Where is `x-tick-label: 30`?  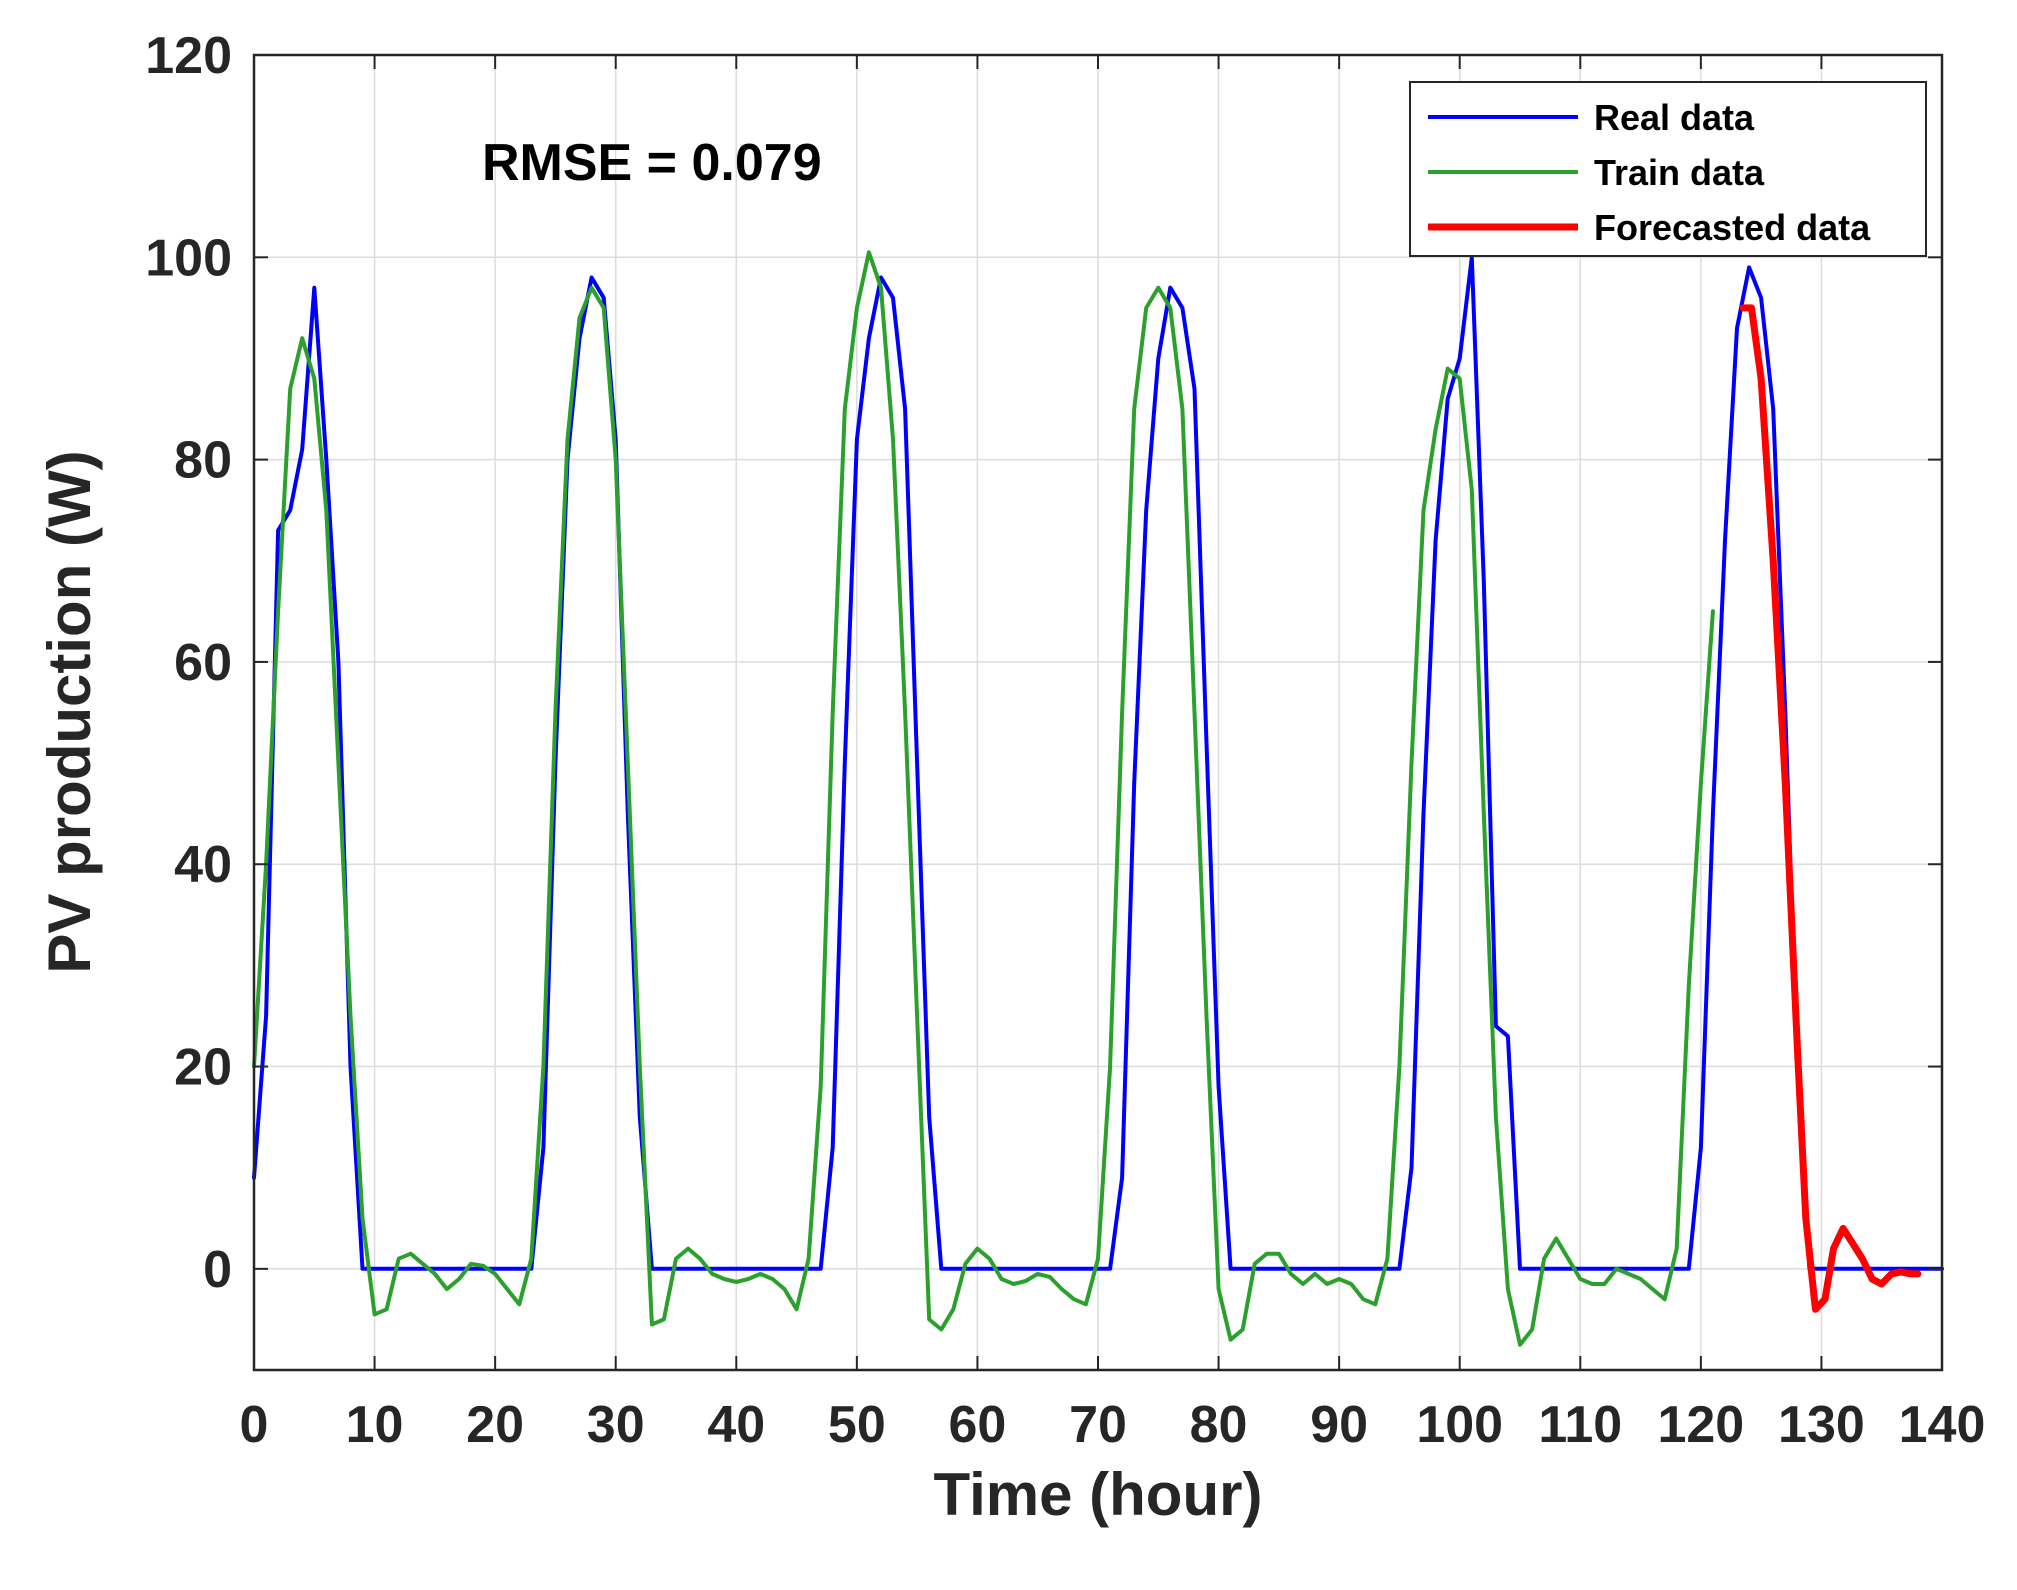 x-tick-label: 30 is located at coordinates (616, 1425).